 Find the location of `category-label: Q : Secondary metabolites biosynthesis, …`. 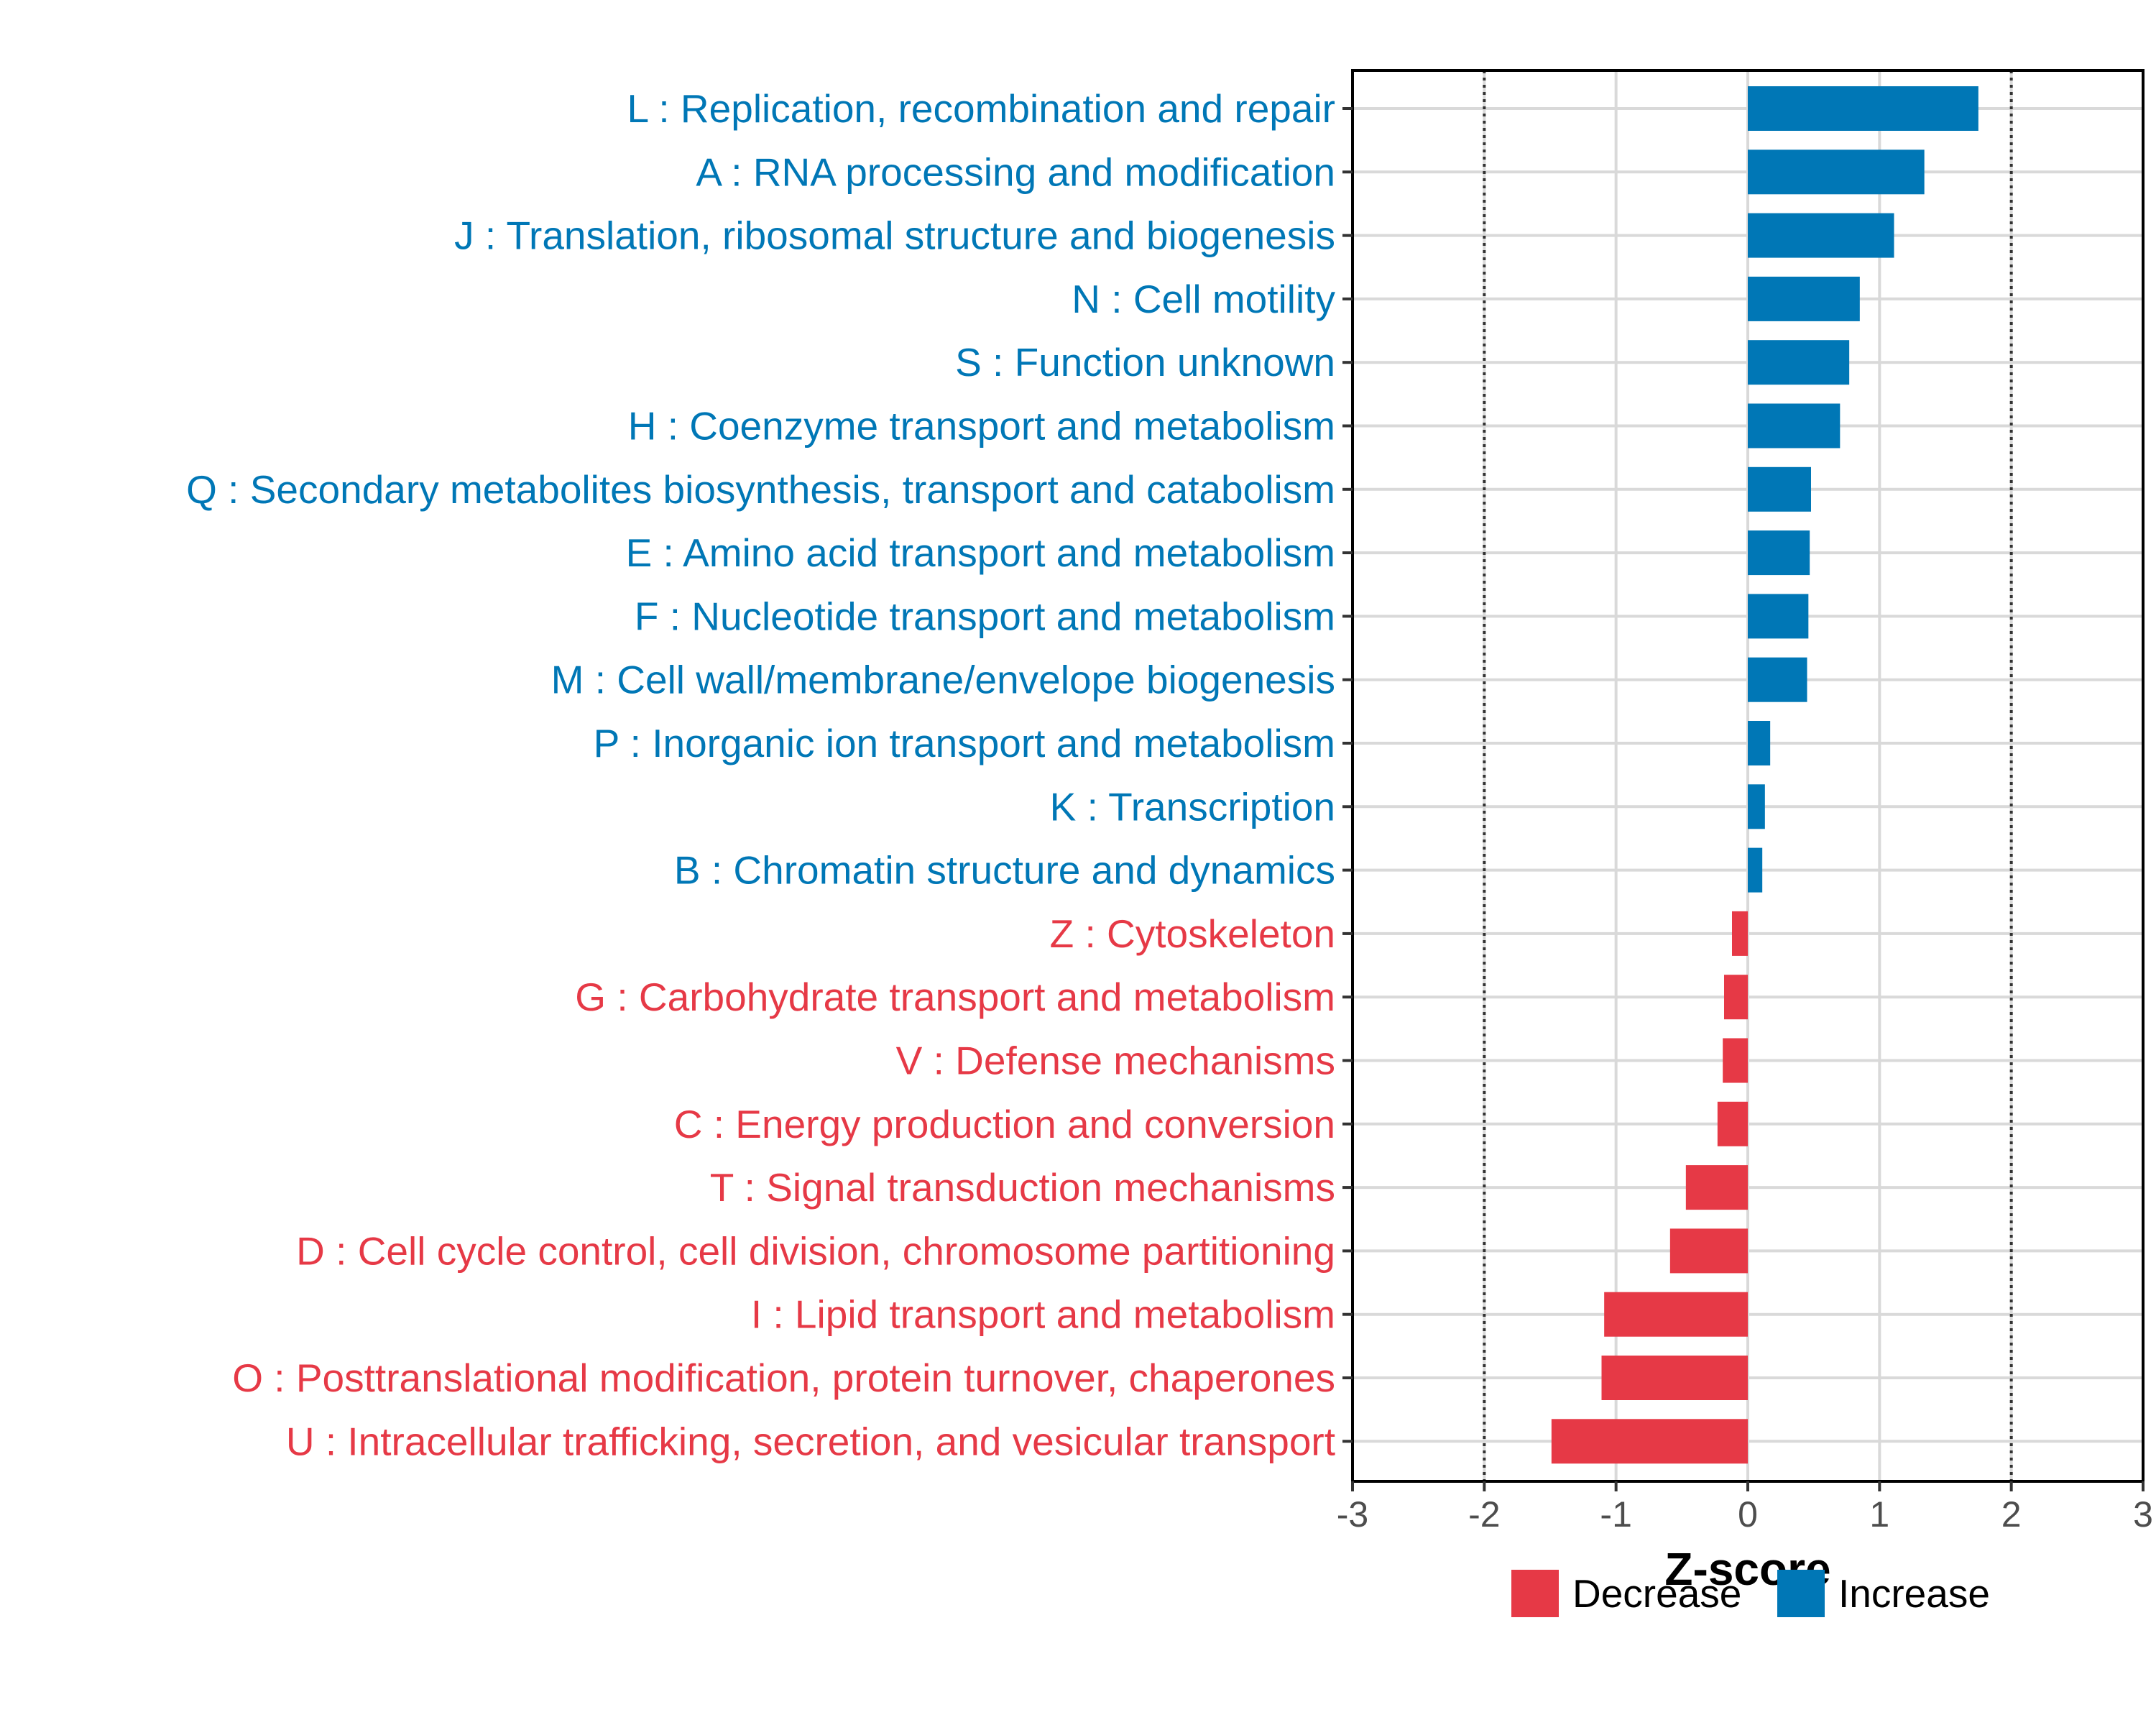

category-label: Q : Secondary metabolites biosynthesis, … is located at coordinates (761, 489).